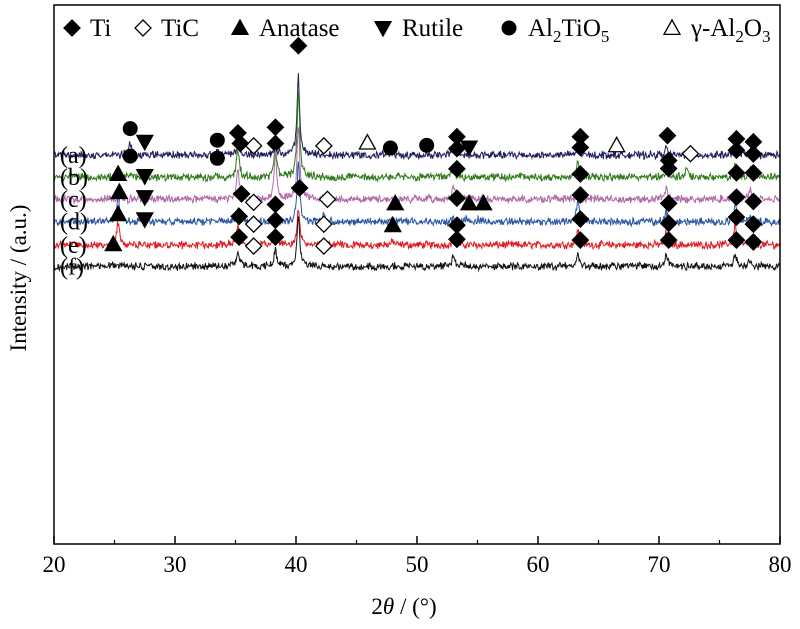 This screenshot has height=629, width=800. I want to click on legend-item-1: TiC, so click(166, 28).